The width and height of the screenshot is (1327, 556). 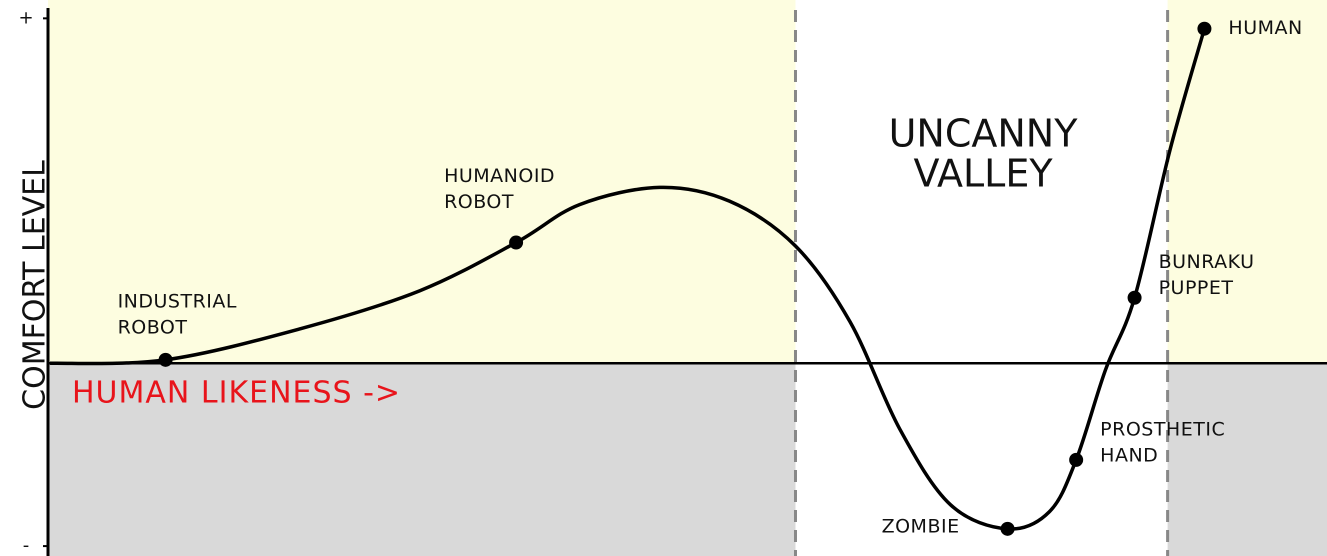 I want to click on y-tick-label: -, so click(x=26, y=545).